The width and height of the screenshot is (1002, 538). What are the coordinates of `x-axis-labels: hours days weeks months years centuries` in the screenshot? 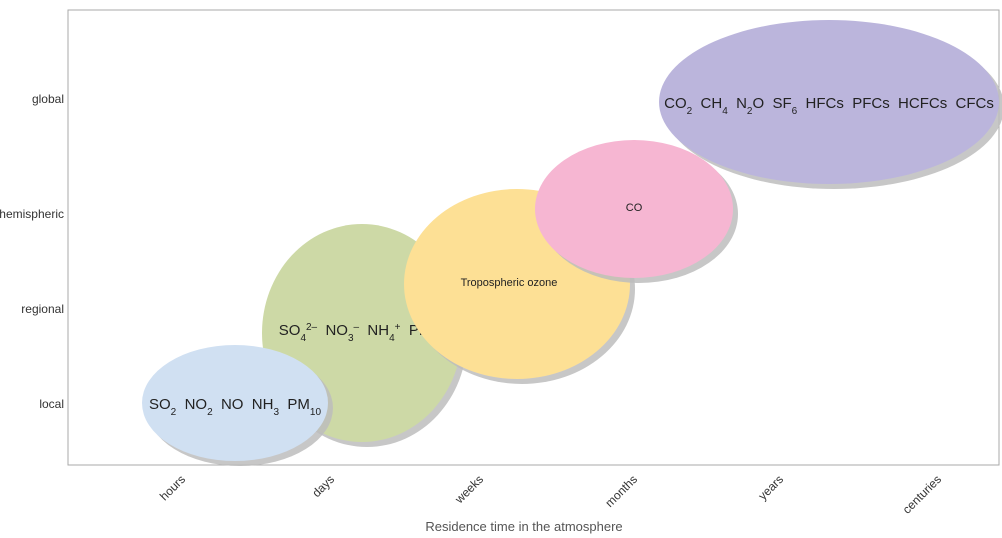 It's located at (550, 494).